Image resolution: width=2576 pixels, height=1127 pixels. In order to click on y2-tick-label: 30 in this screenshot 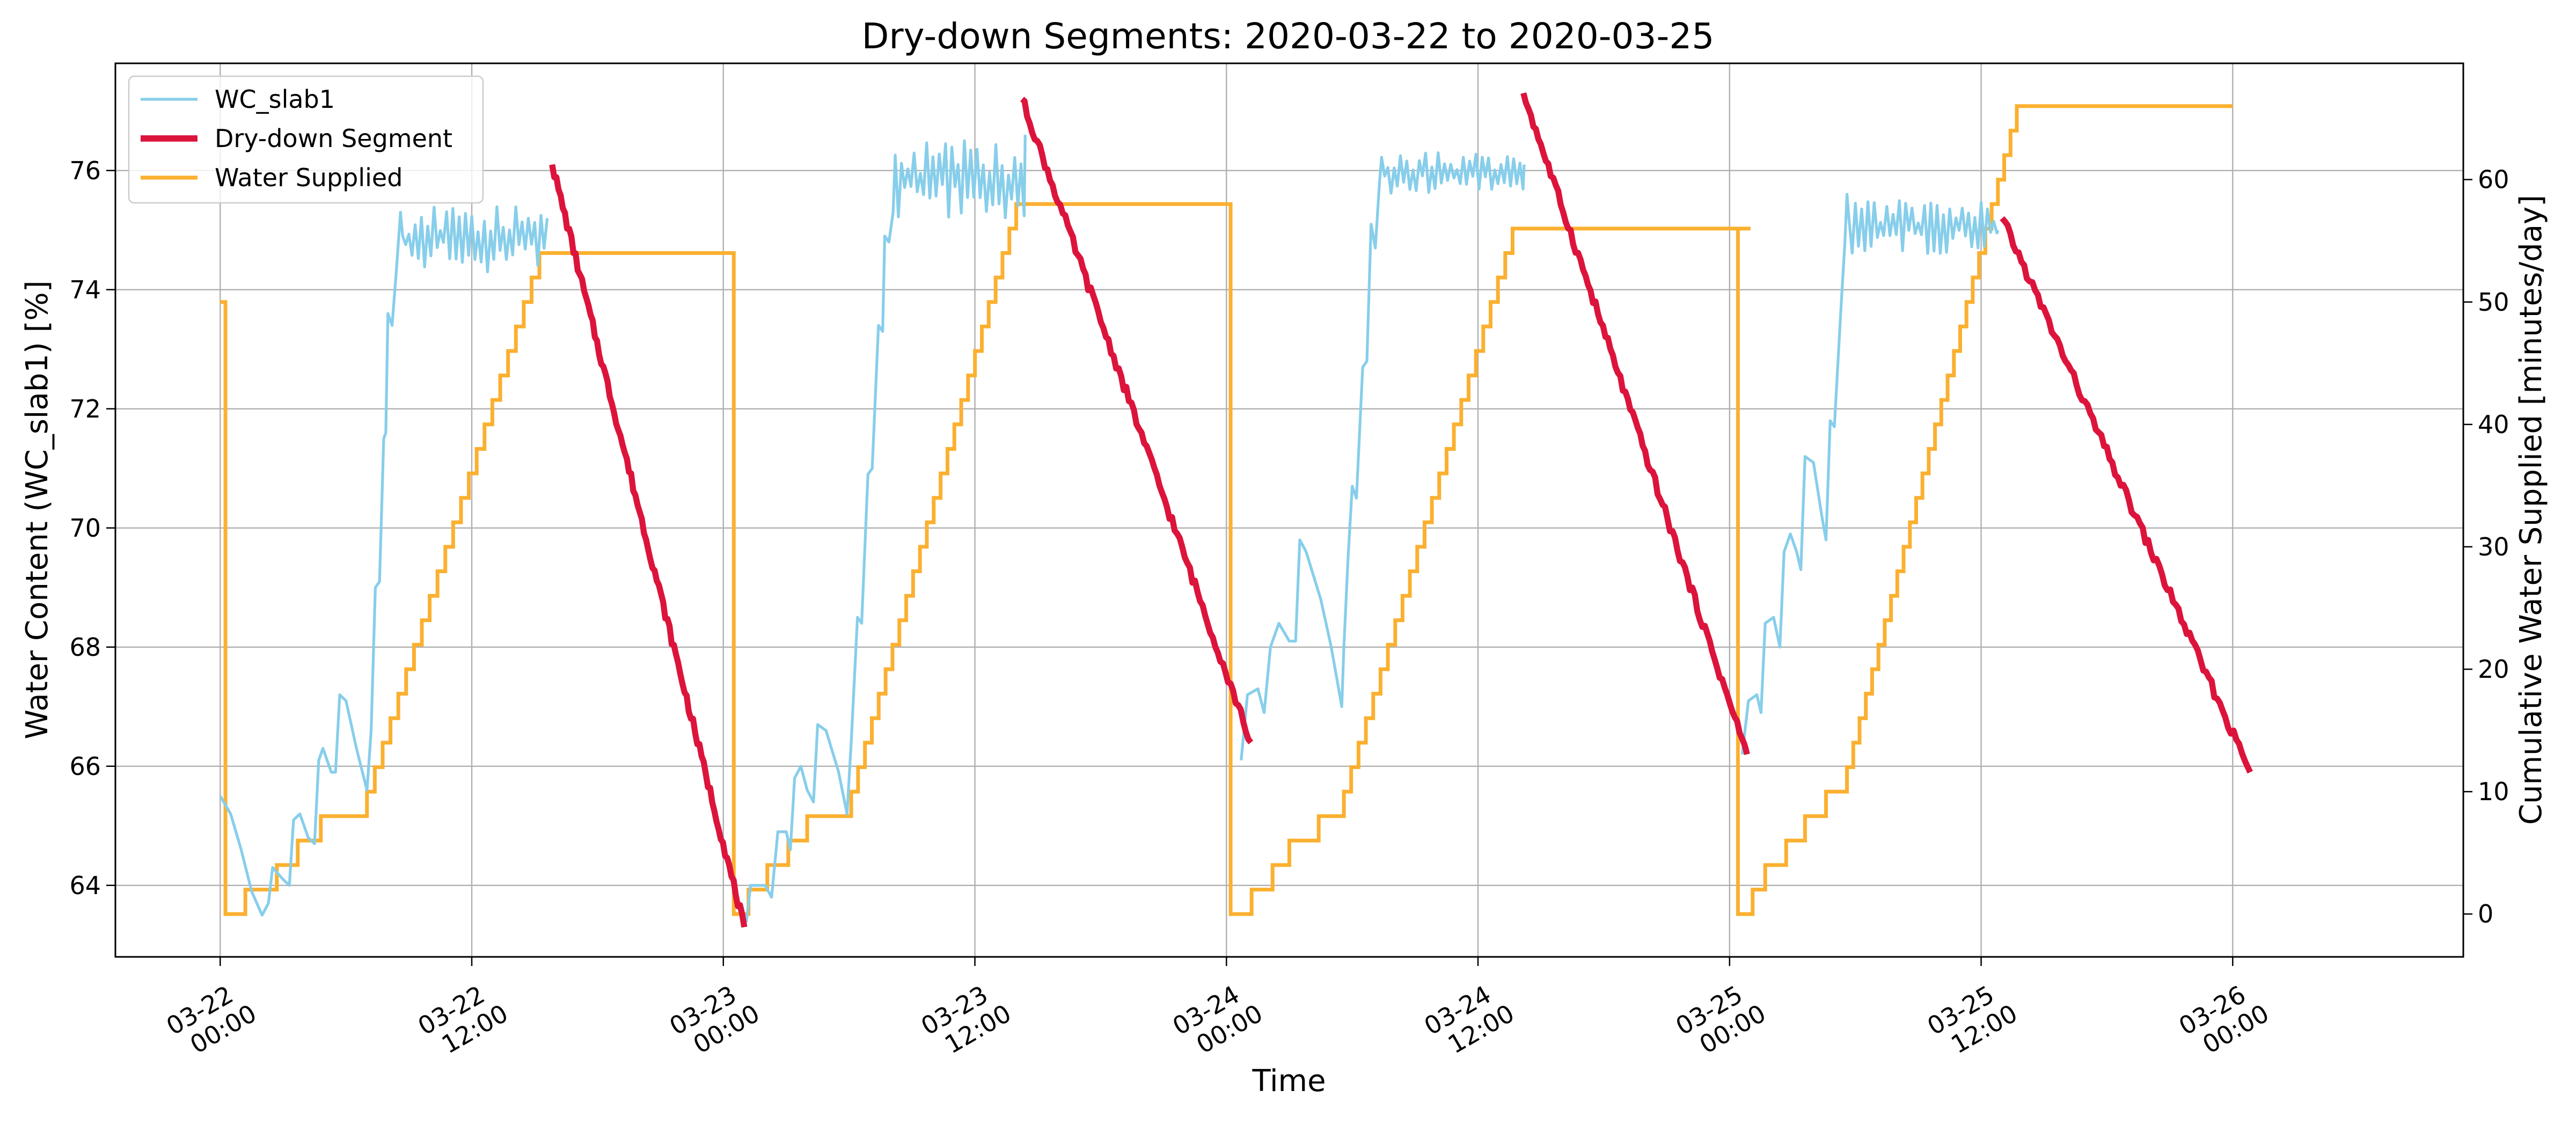, I will do `click(2493, 546)`.